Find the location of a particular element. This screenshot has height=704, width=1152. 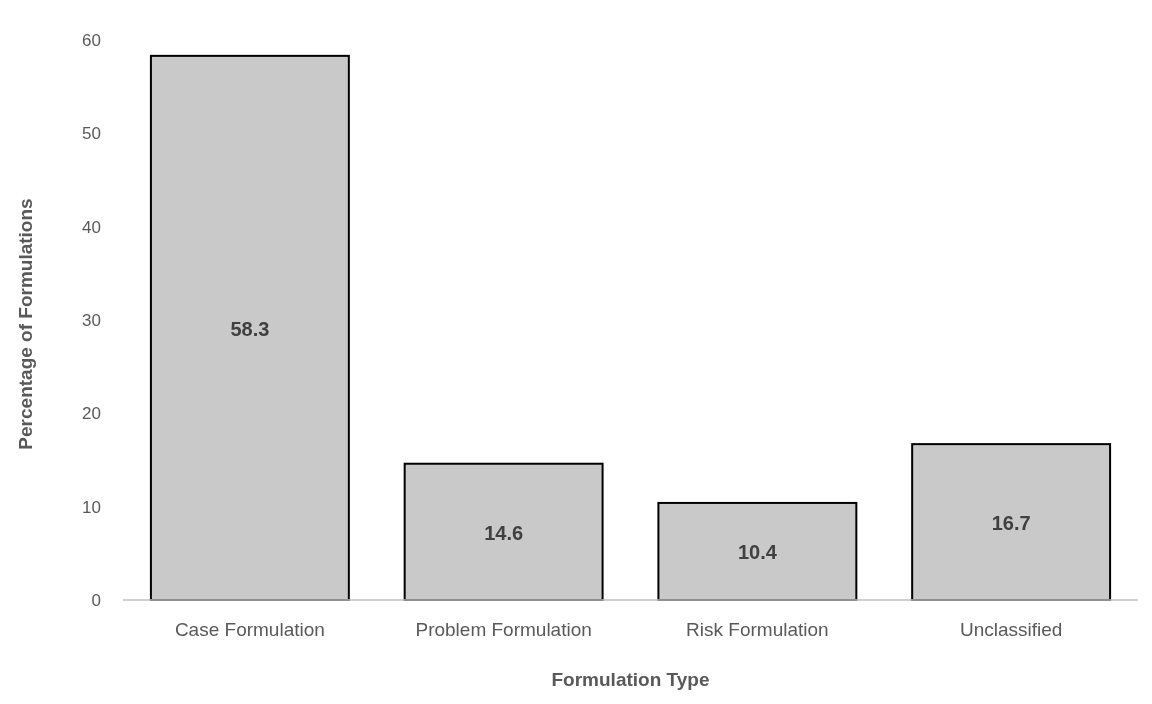

y-tick-label: 10 is located at coordinates (91, 507).